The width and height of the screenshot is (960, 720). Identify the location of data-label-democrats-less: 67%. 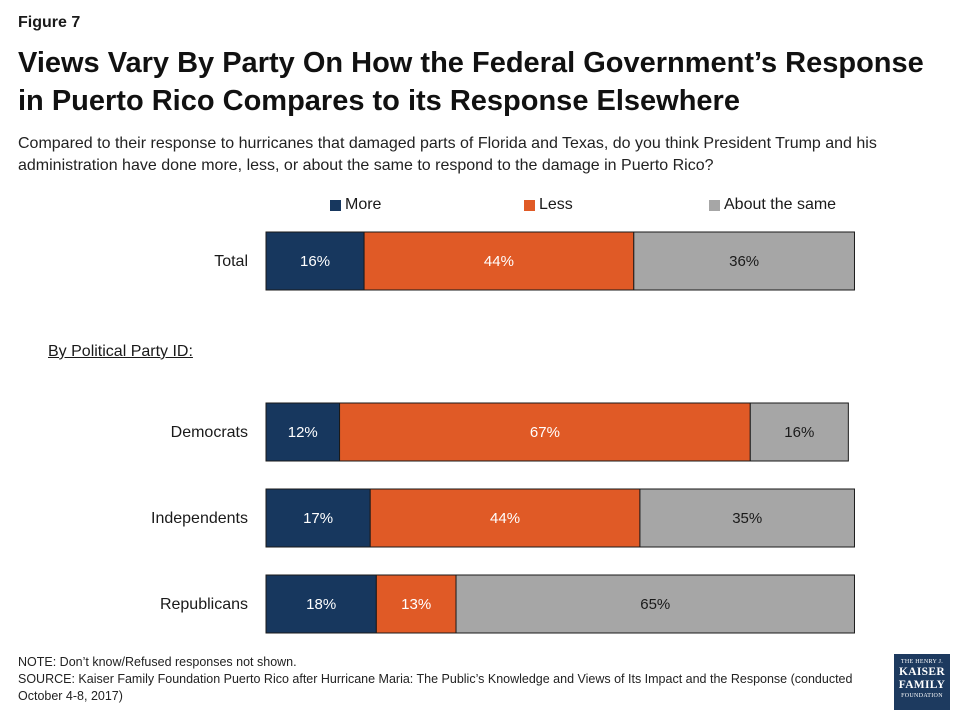
(545, 432).